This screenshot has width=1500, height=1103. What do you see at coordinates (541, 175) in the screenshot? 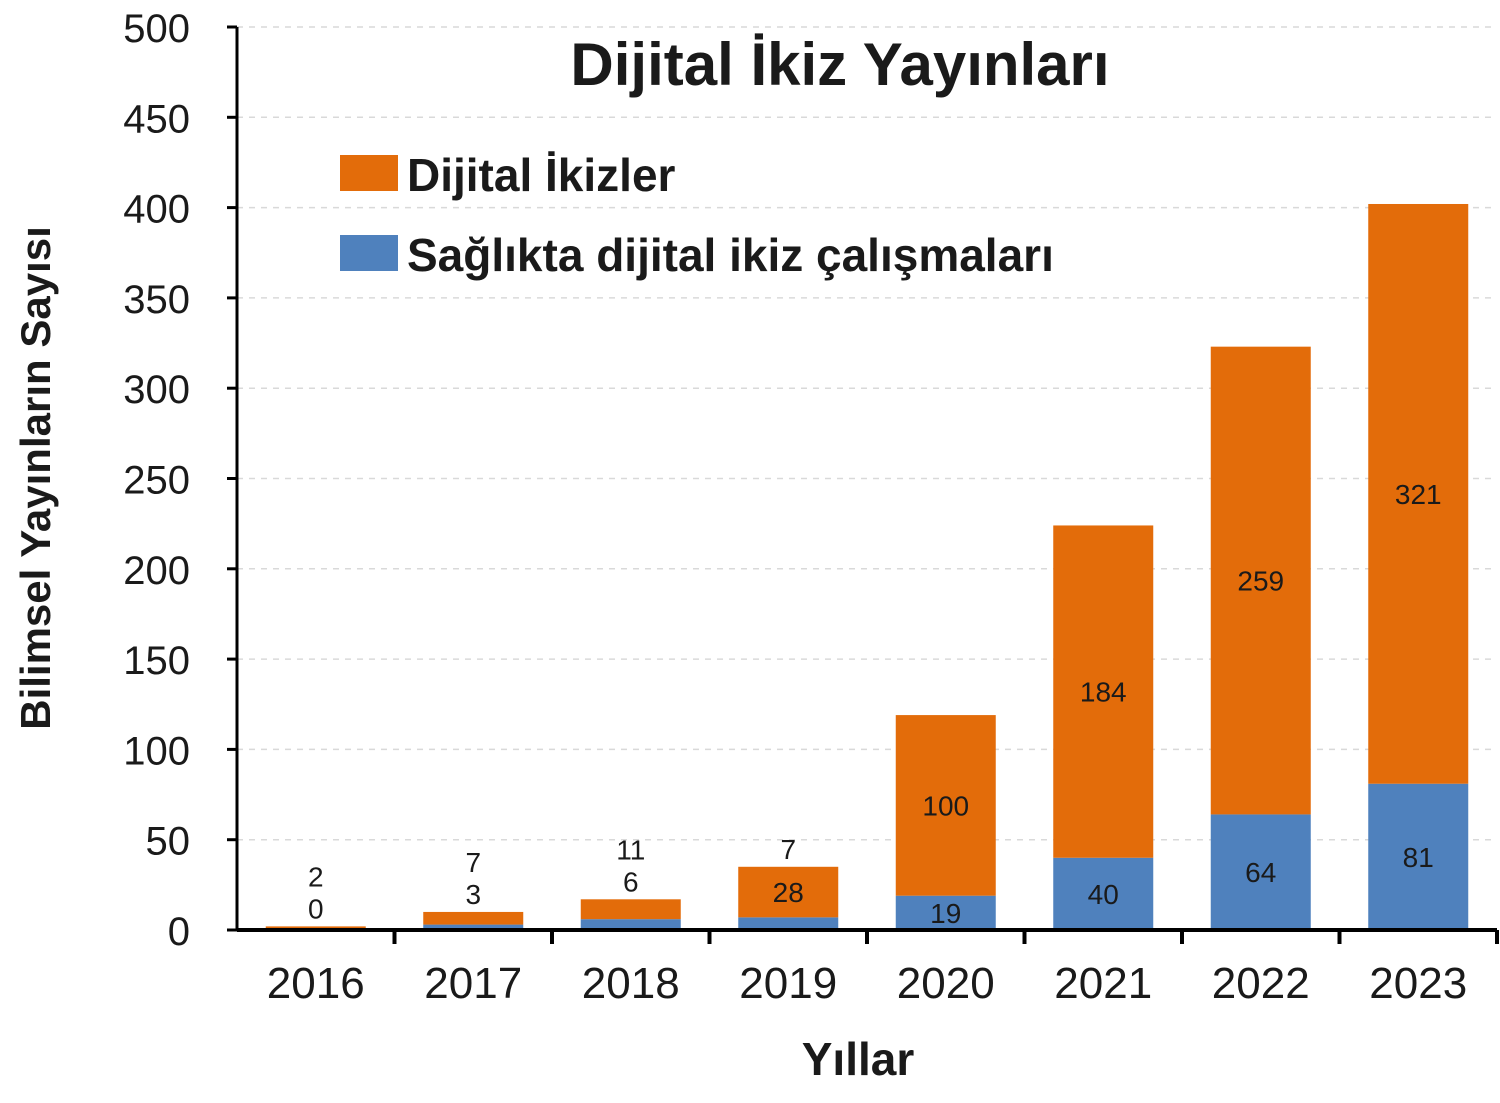
I see `legend-label: Dijital İkizler` at bounding box center [541, 175].